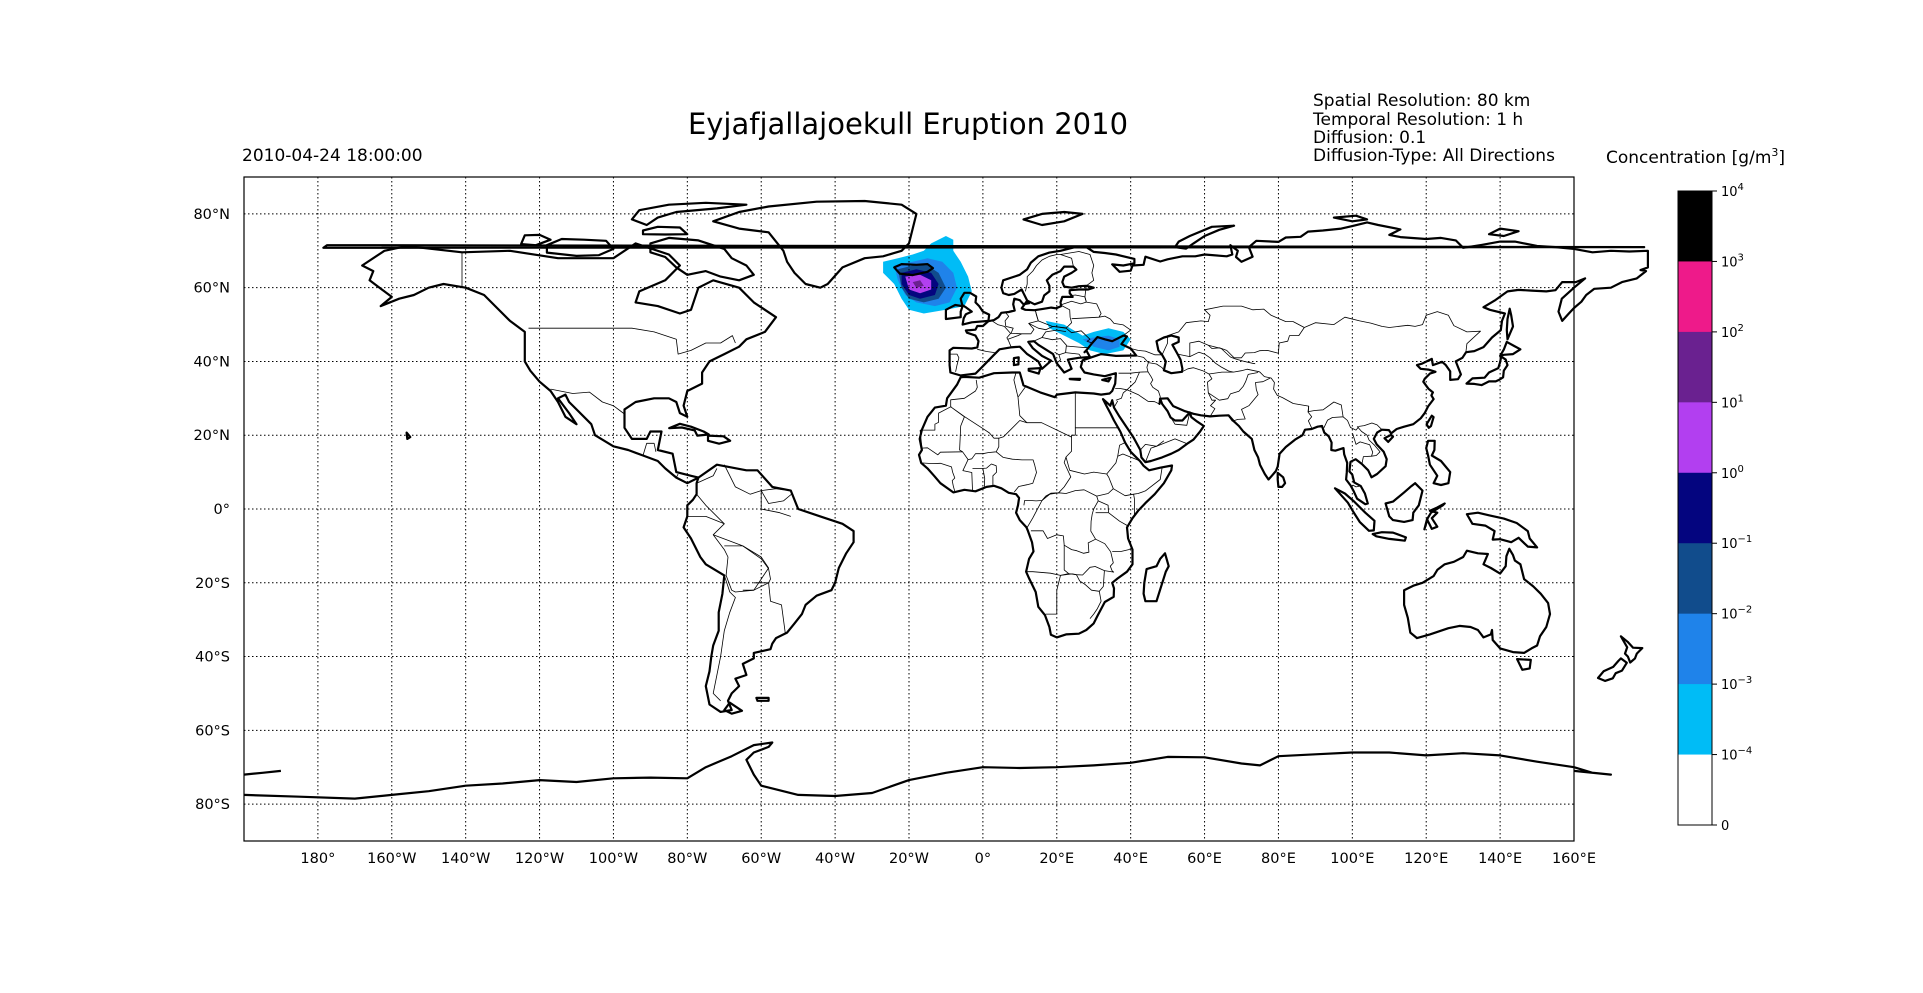  What do you see at coordinates (332, 156) in the screenshot?
I see `timestamp: 2010-04-24 18:00:00` at bounding box center [332, 156].